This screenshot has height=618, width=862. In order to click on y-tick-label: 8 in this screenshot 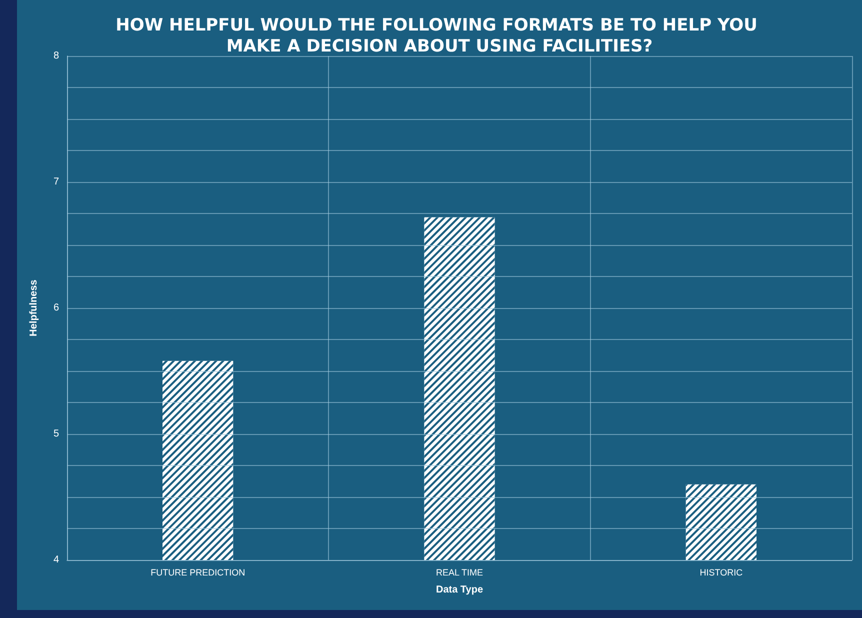, I will do `click(56, 56)`.